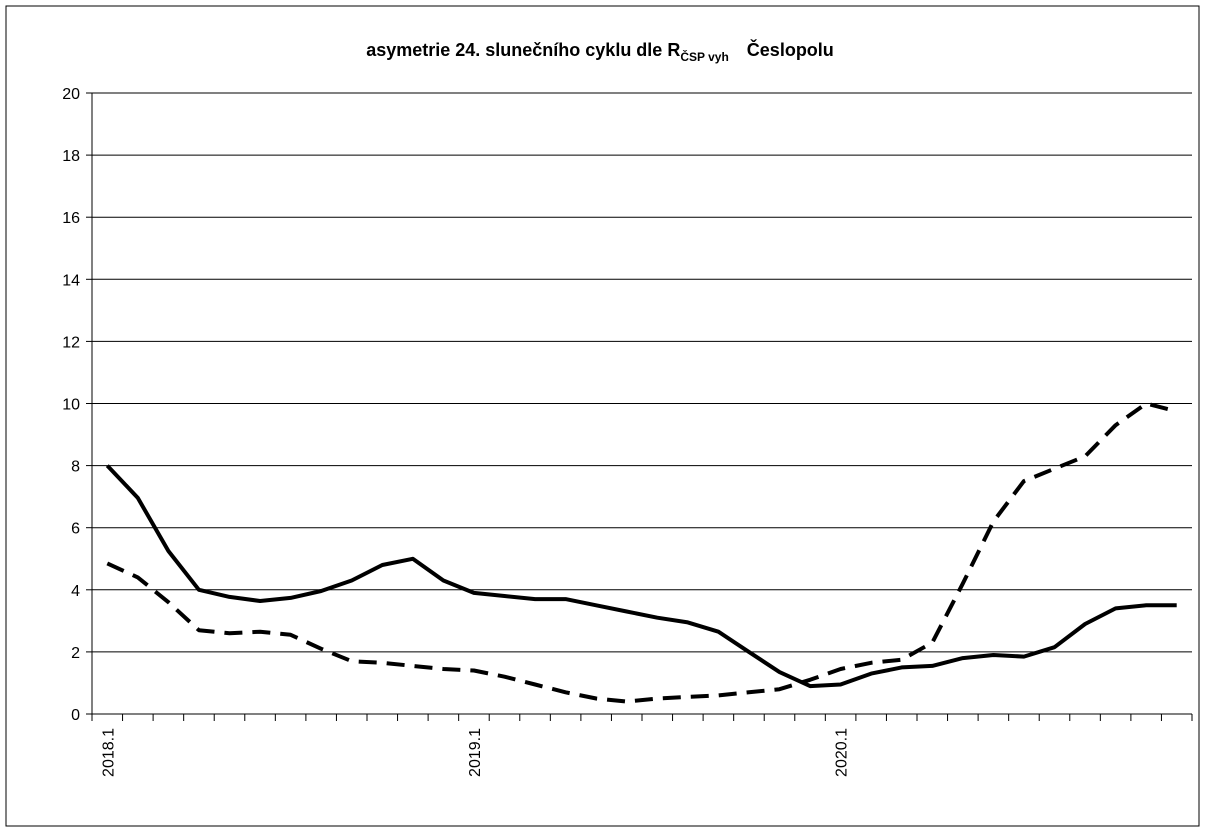  I want to click on y-tick-label: 0, so click(75, 715).